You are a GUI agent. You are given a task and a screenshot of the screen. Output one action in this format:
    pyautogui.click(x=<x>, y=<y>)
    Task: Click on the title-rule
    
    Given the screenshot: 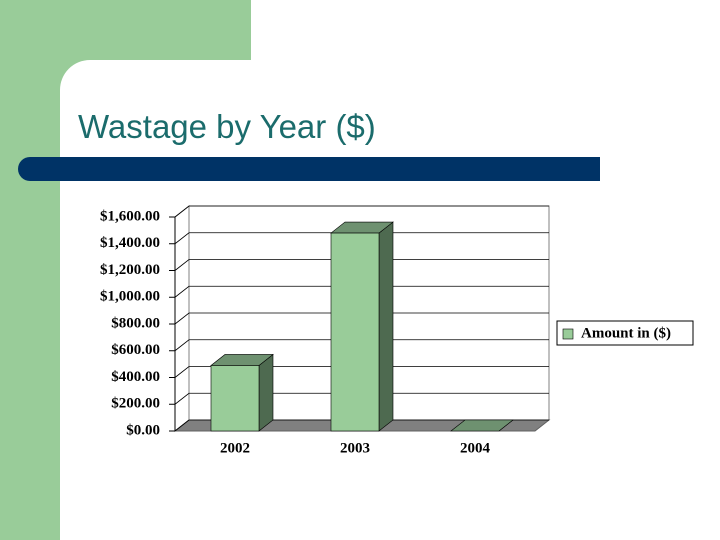 What is the action you would take?
    pyautogui.click(x=309, y=169)
    